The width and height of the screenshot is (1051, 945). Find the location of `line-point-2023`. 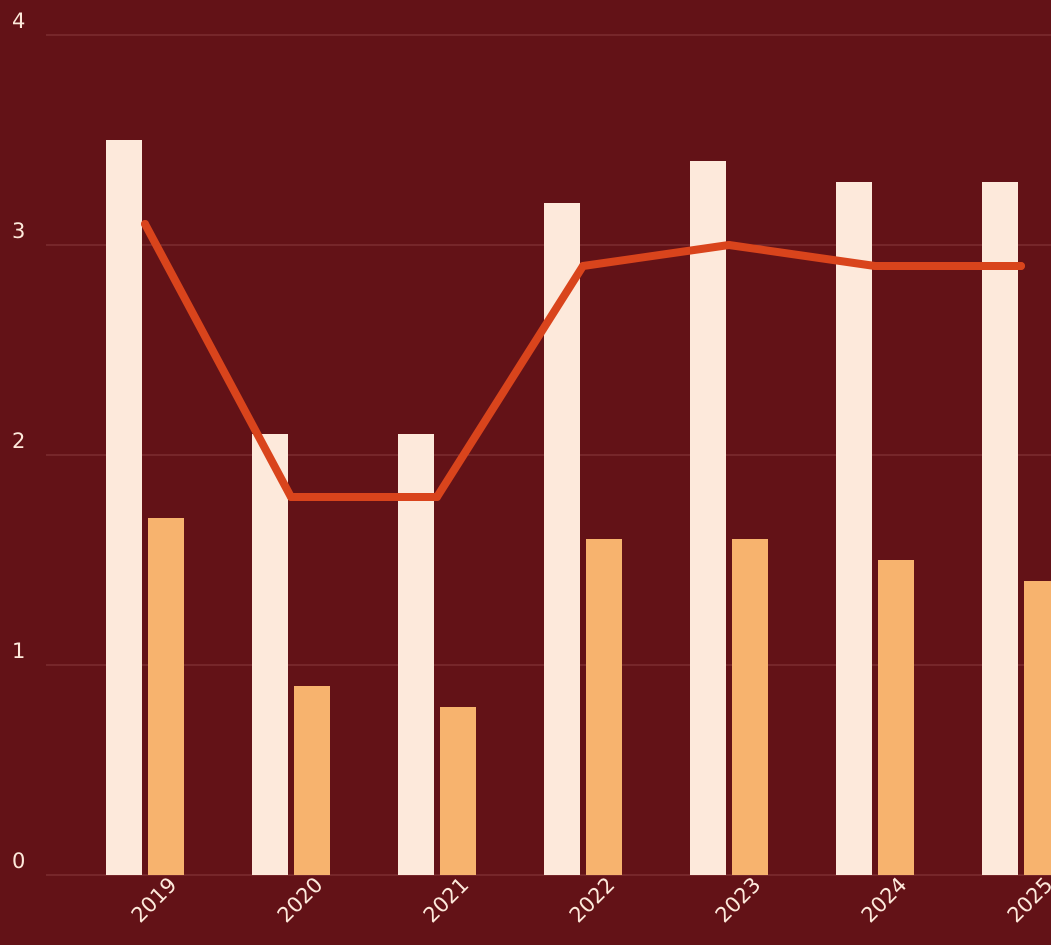

line-point-2023 is located at coordinates (729, 245).